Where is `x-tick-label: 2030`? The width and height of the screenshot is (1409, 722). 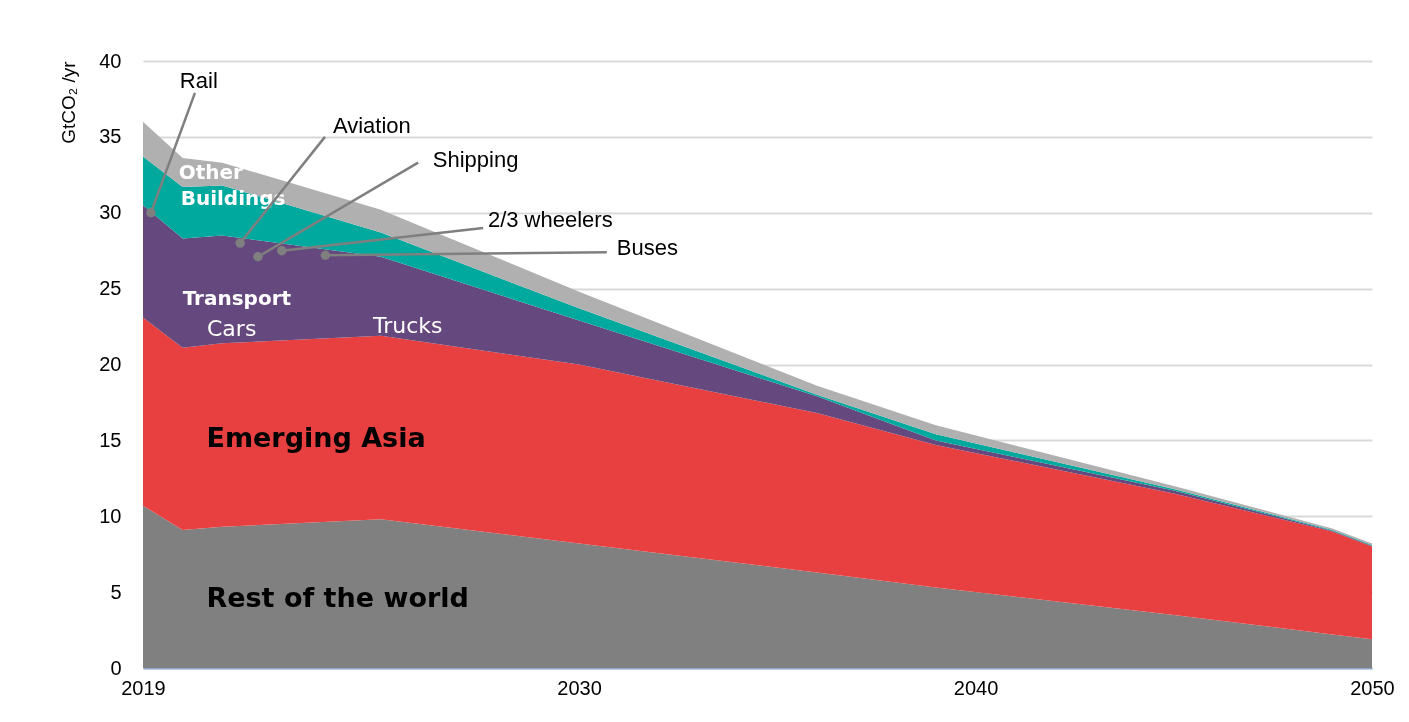 x-tick-label: 2030 is located at coordinates (579, 687).